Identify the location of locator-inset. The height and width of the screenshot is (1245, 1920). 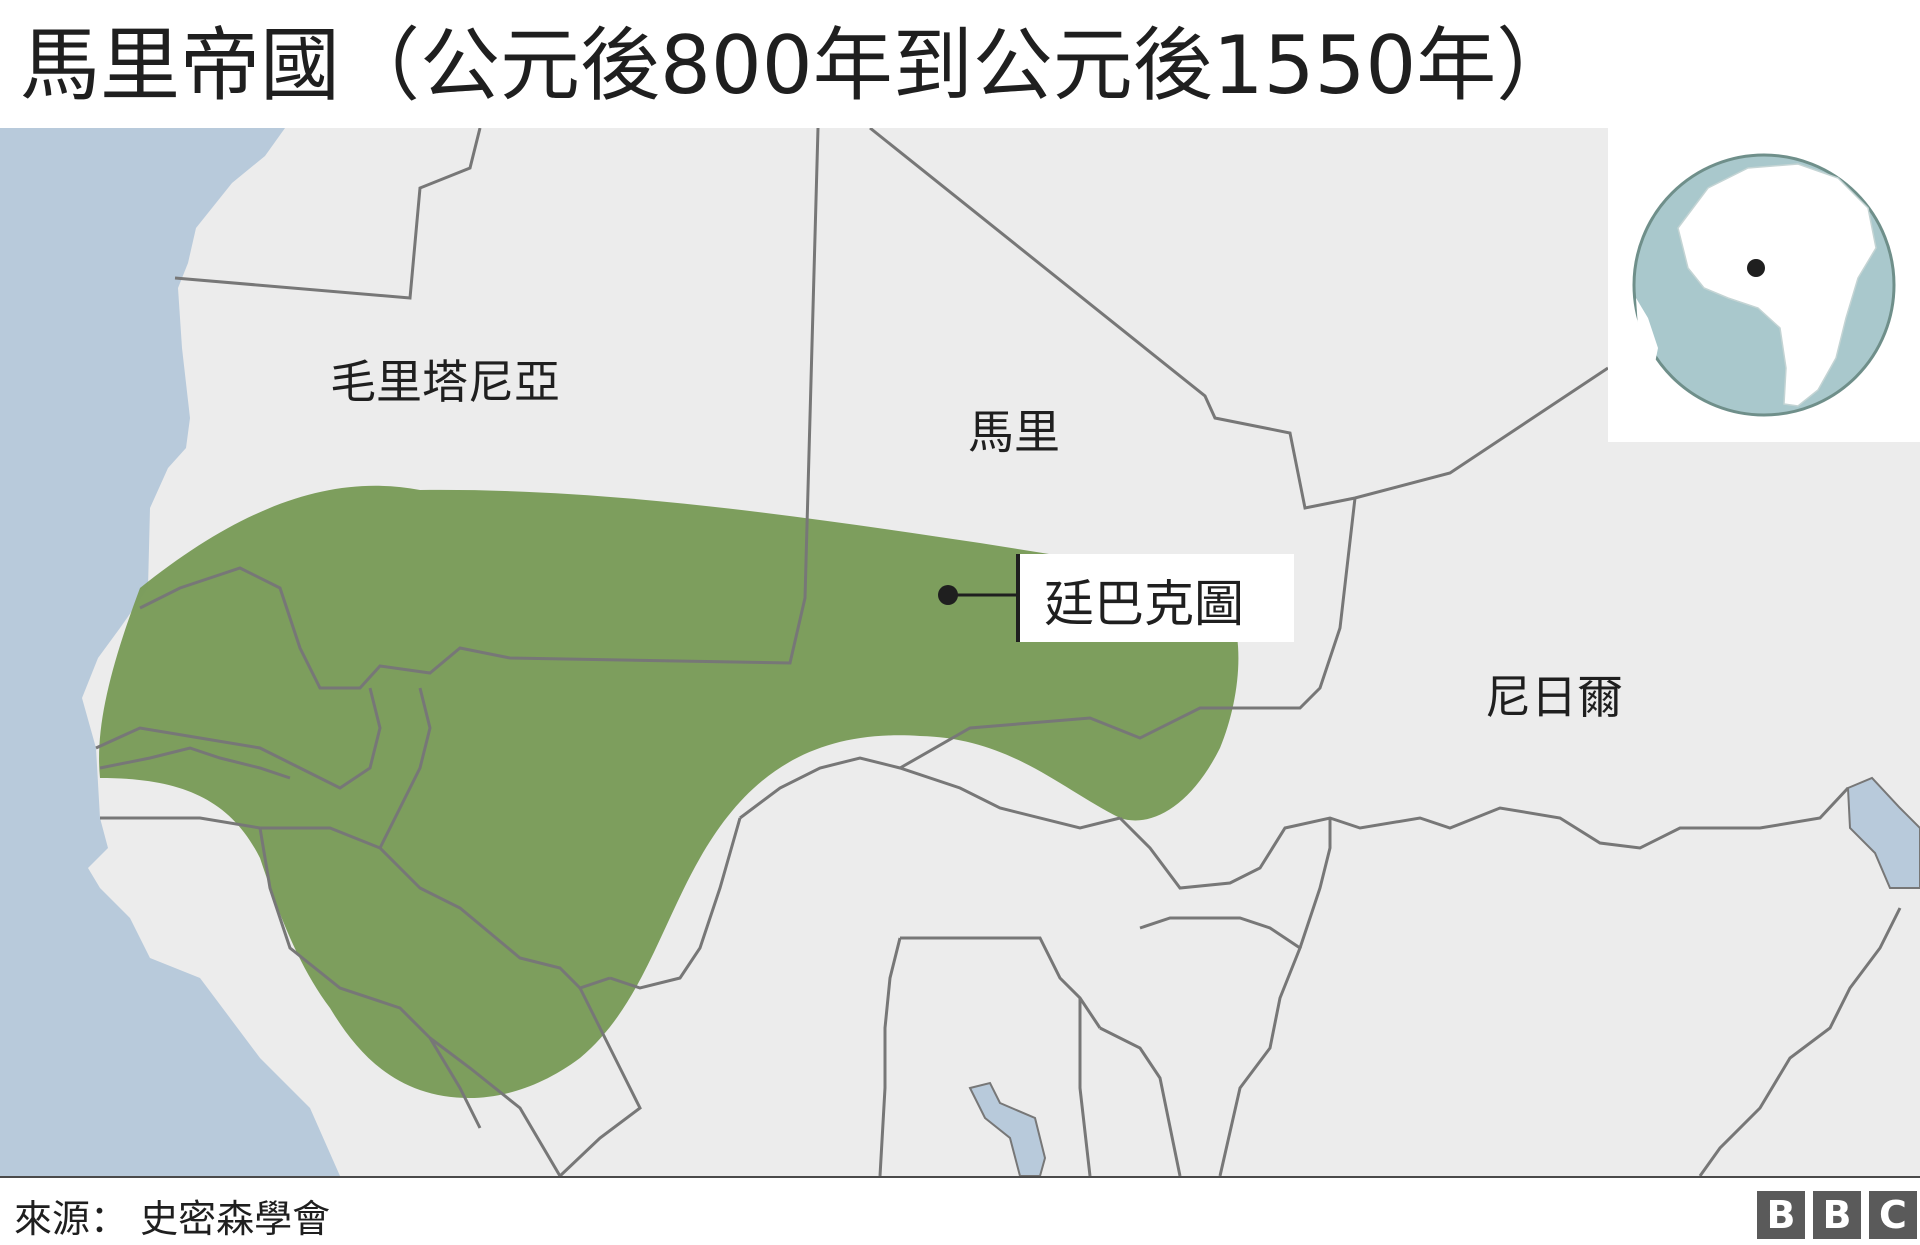
(1764, 285).